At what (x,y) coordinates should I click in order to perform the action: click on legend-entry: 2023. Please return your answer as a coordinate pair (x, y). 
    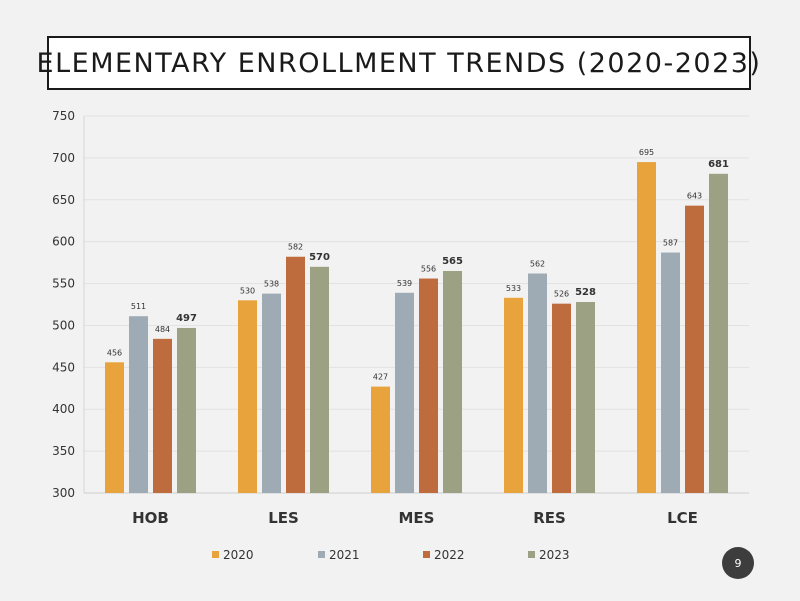
    Looking at the image, I should click on (554, 555).